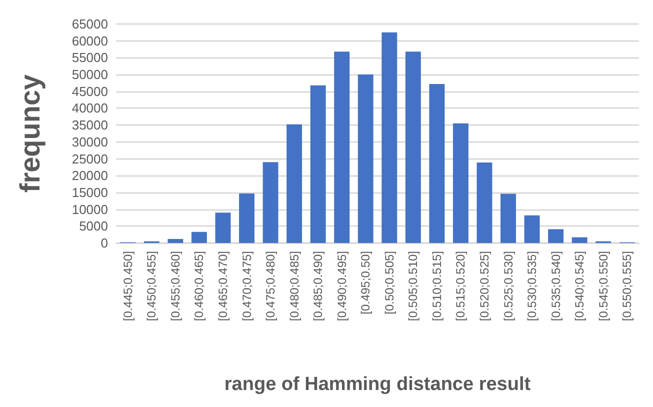 This screenshot has height=407, width=653. What do you see at coordinates (90, 158) in the screenshot?
I see `y-tick-label: 25000` at bounding box center [90, 158].